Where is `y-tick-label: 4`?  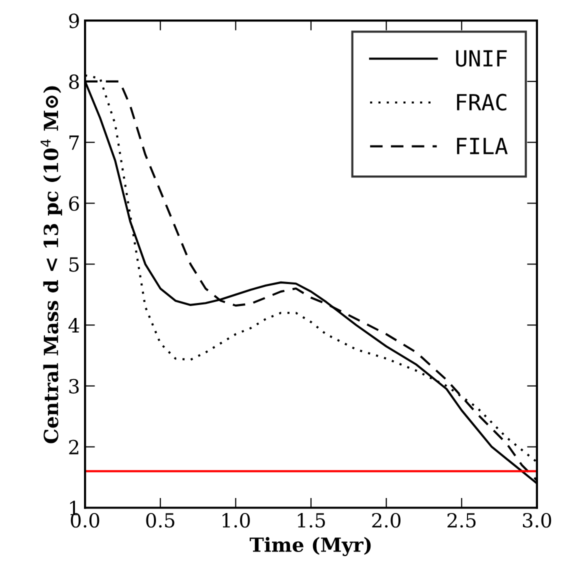
y-tick-label: 4 is located at coordinates (74, 325).